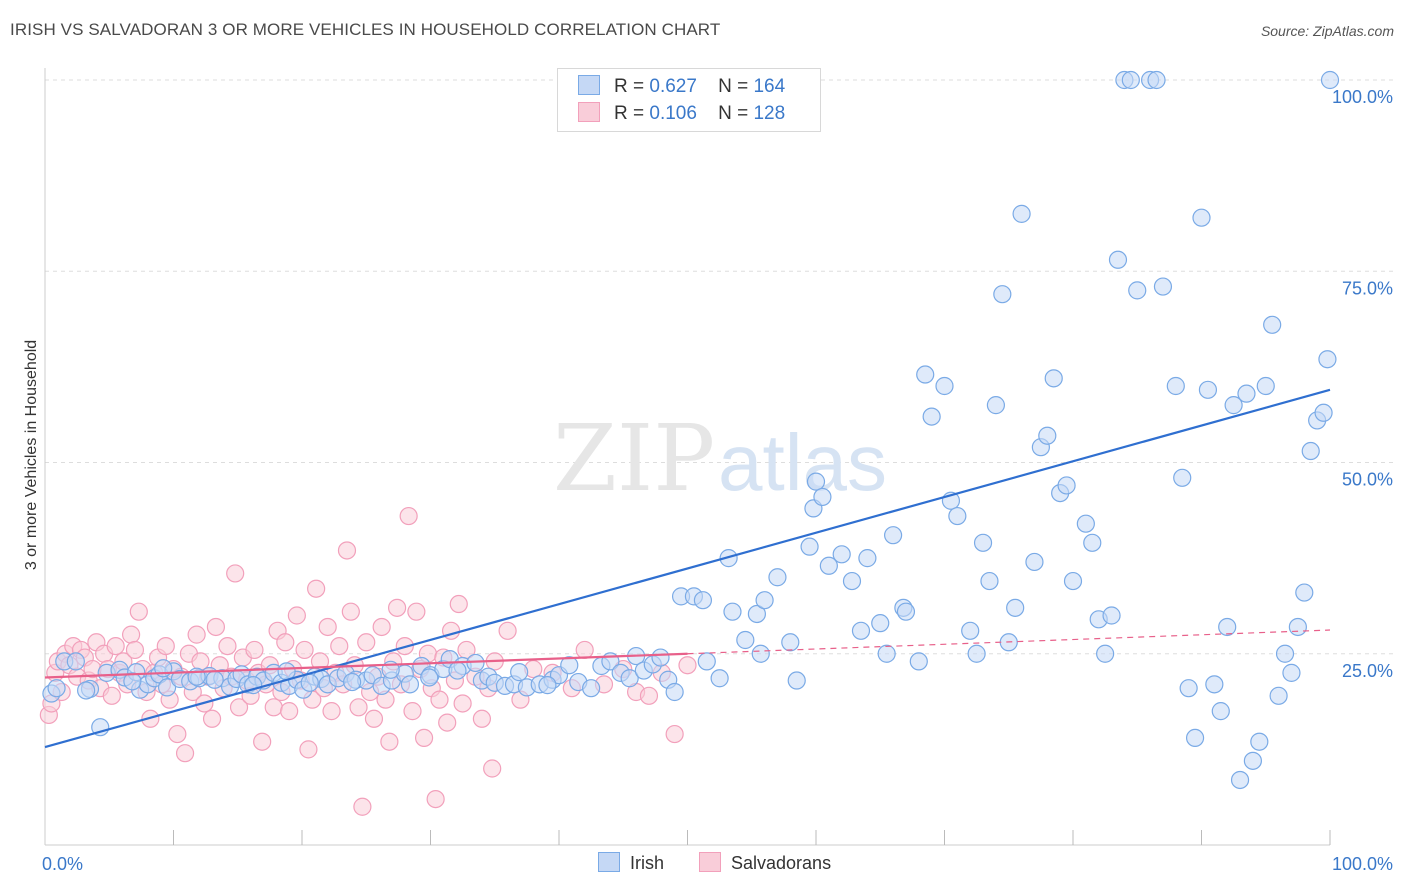 Image resolution: width=1406 pixels, height=892 pixels. I want to click on legend-r-value-salvadorans: 0.106, so click(673, 113).